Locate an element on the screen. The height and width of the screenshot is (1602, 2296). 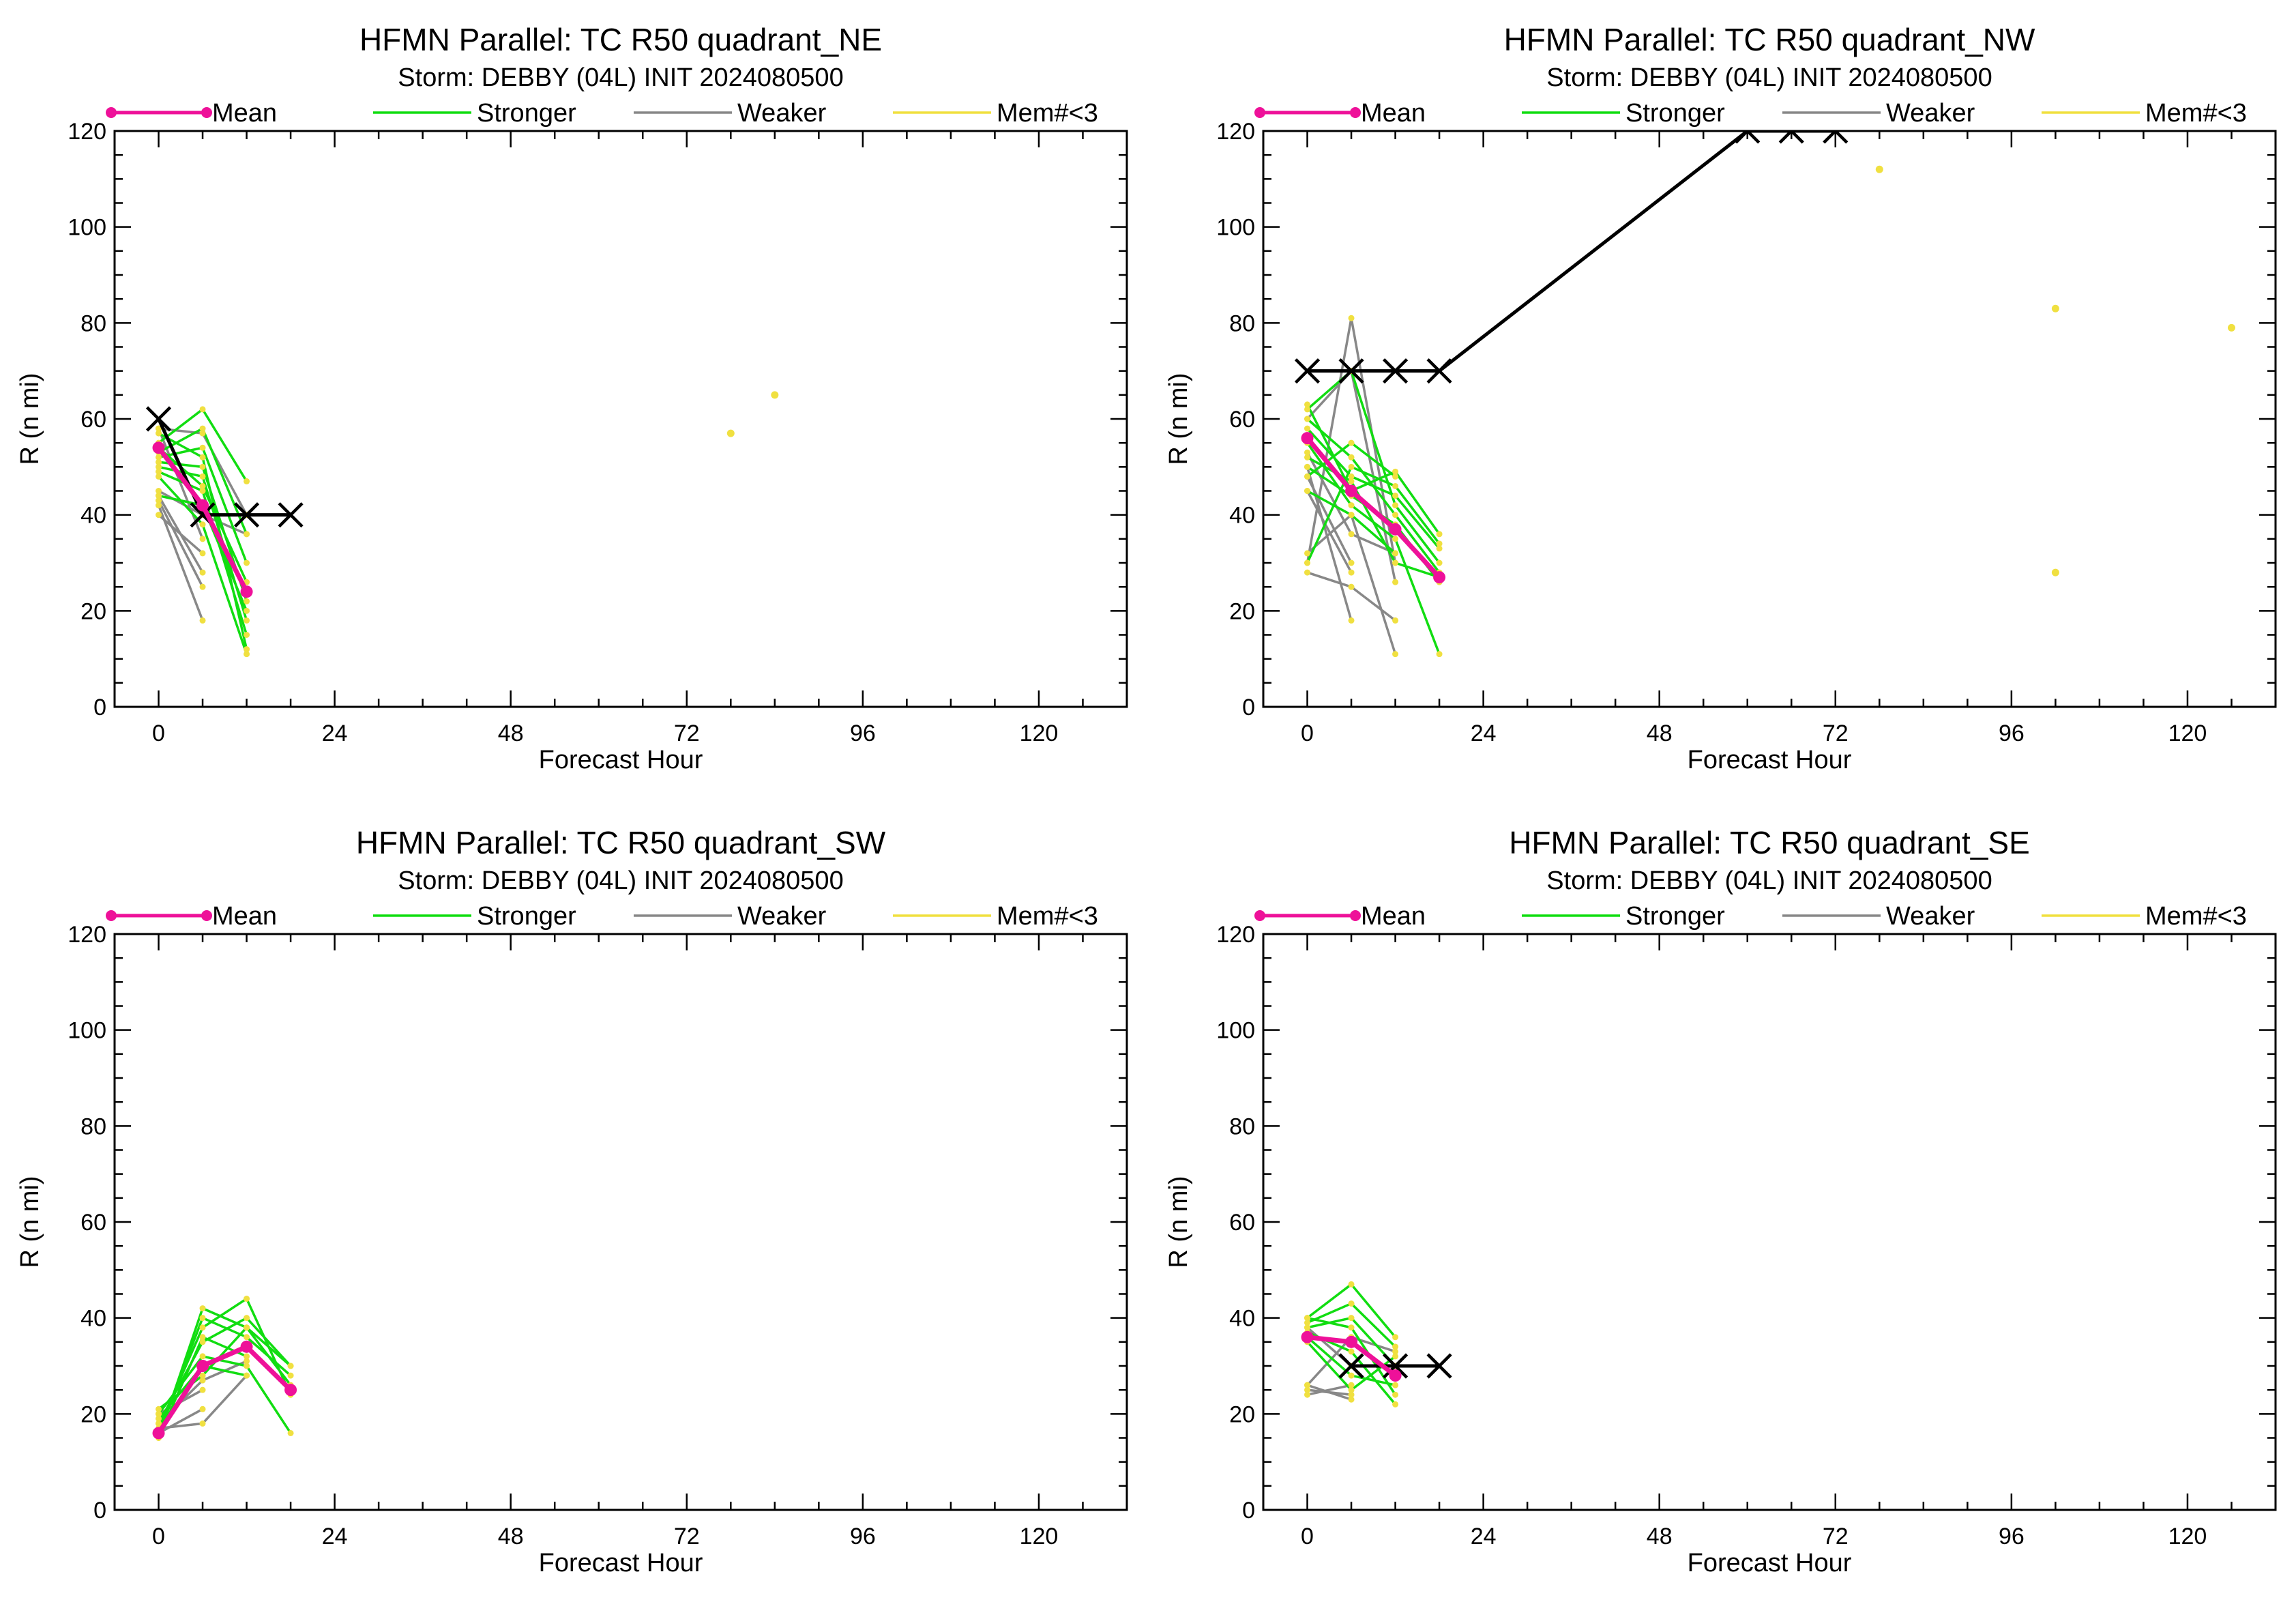
x-tick-label: 120 is located at coordinates (2187, 1537).